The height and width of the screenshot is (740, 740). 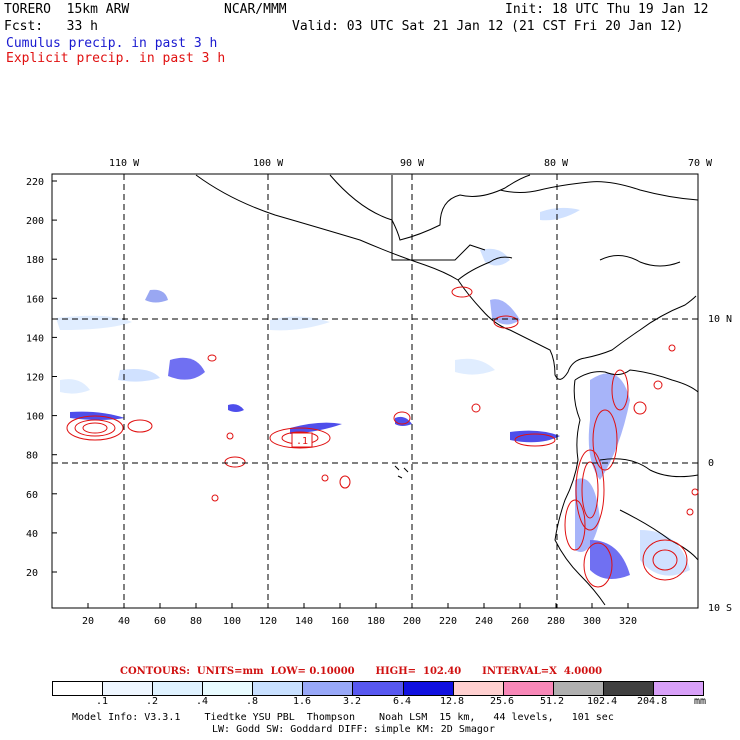 I want to click on y-tick-label: 200, so click(x=35, y=221).